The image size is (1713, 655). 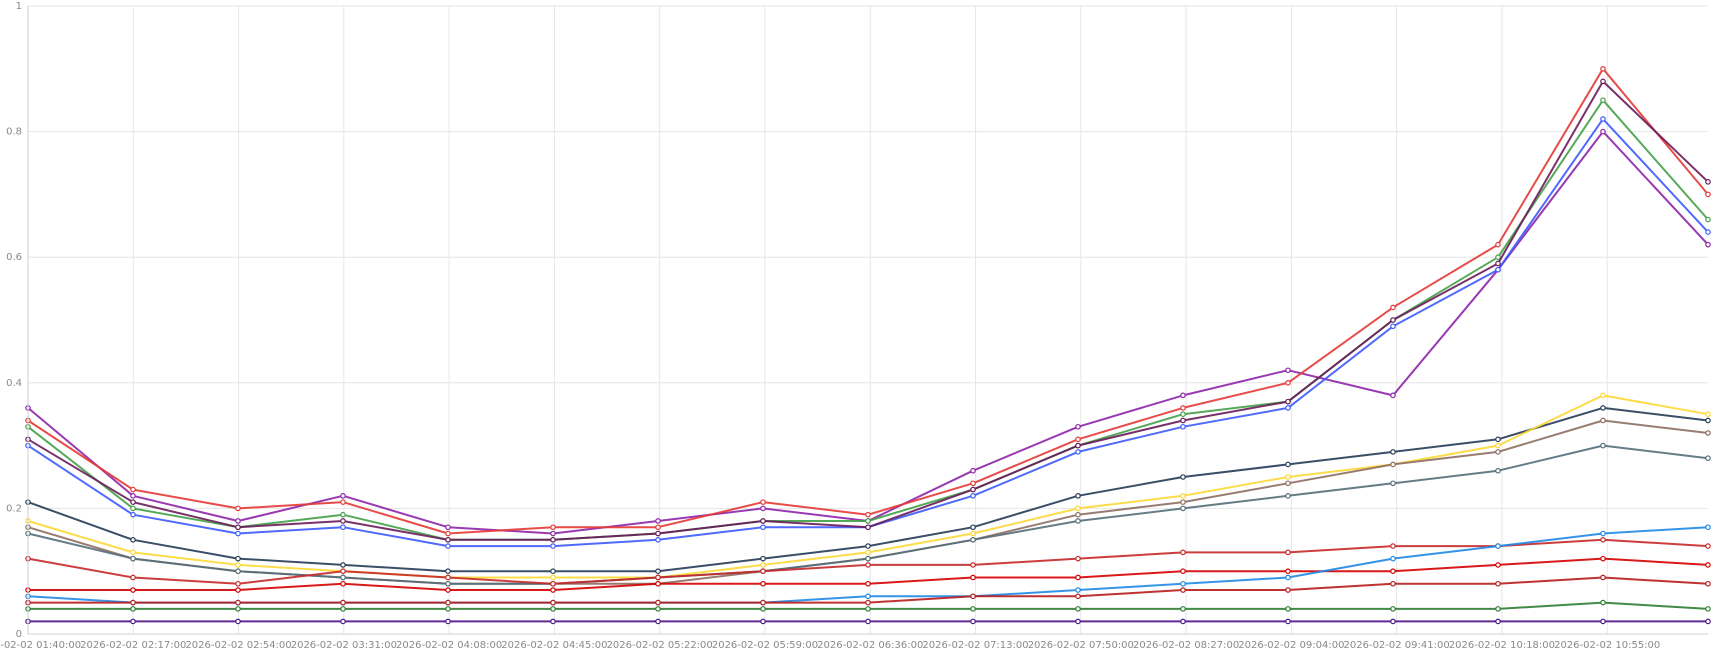 I want to click on x-tick-label: 2026-02-02 05:22:00, so click(x=660, y=645).